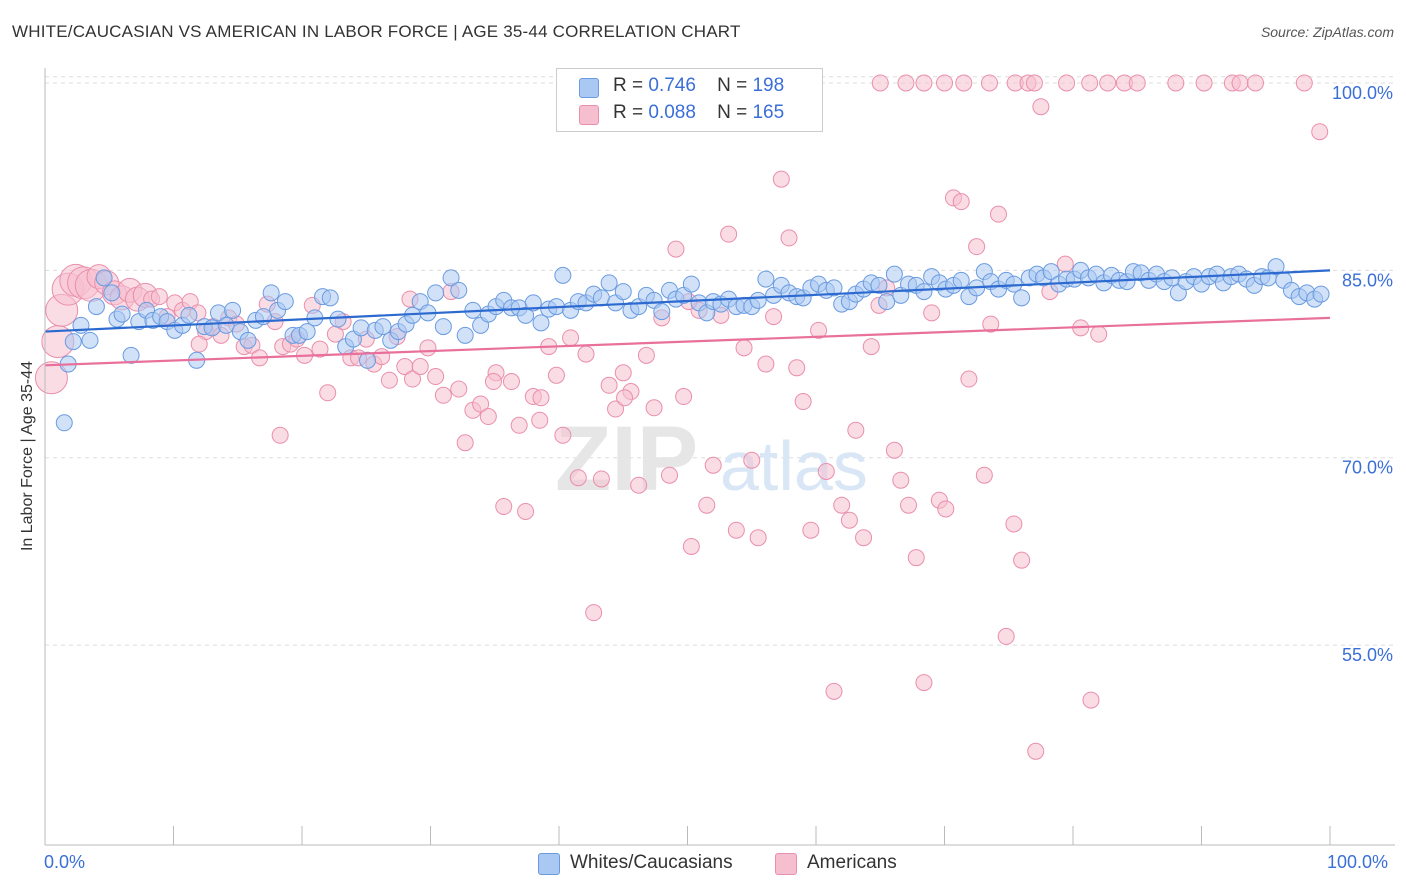 The height and width of the screenshot is (892, 1406). I want to click on n-label: N =, so click(732, 85).